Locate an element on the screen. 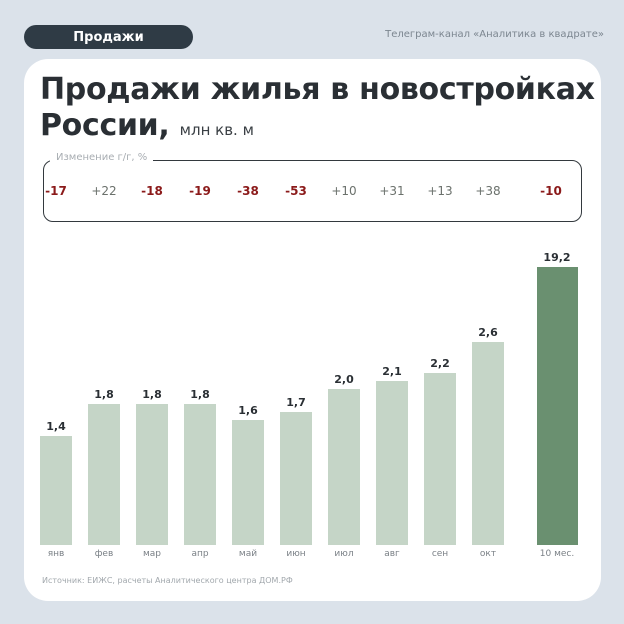 Image resolution: width=624 pixels, height=624 pixels. yoy-change-value: -10 is located at coordinates (551, 191).